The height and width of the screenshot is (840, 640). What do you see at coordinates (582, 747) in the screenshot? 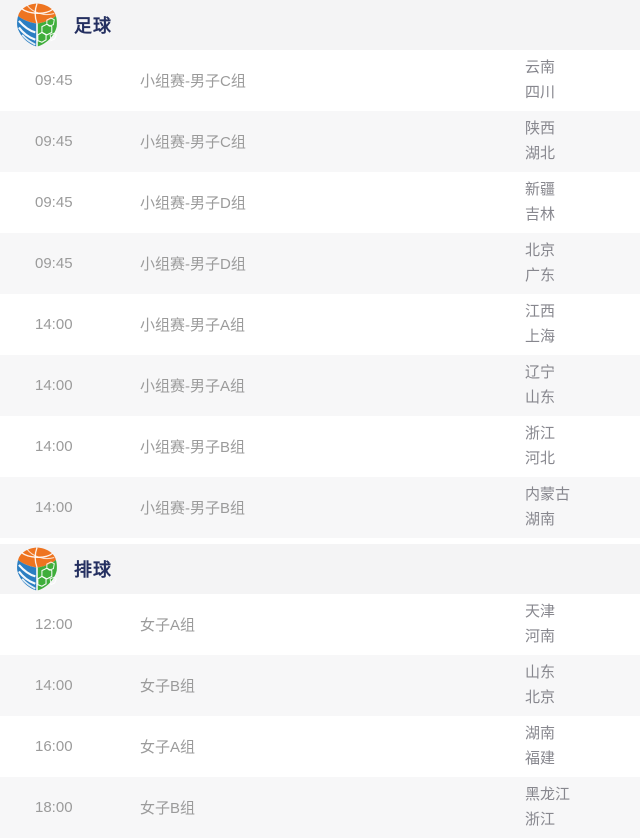
I see `match-teams: 湖南 福建` at bounding box center [582, 747].